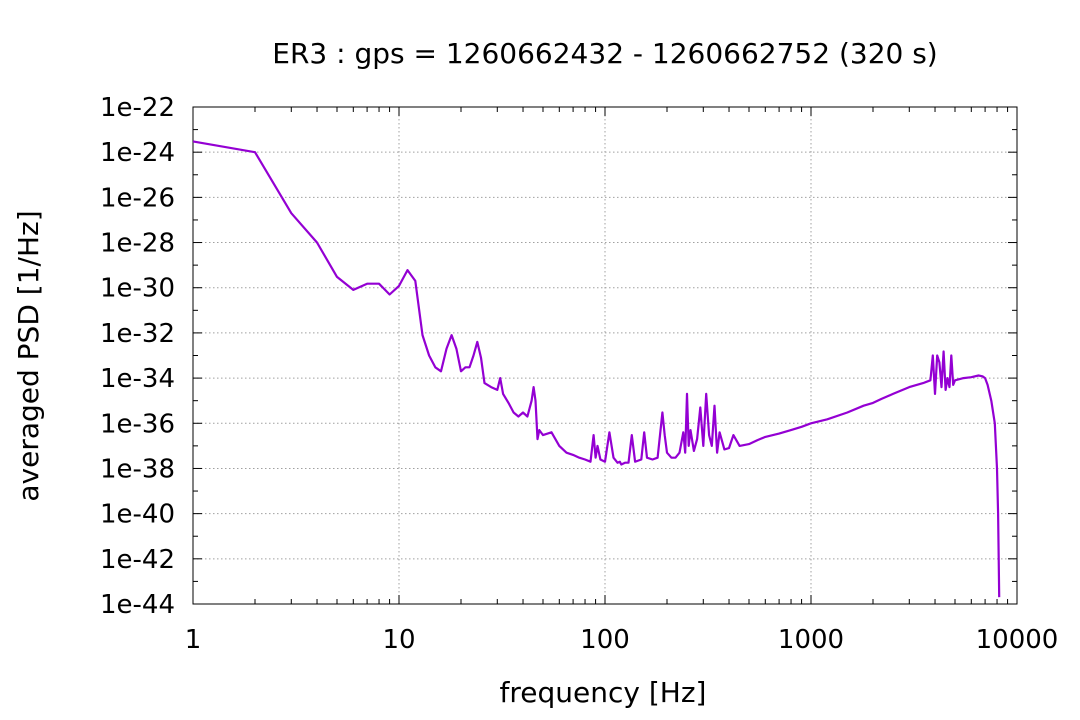  I want to click on y-axis-label: averaged PSD [1/Hz], so click(28, 355).